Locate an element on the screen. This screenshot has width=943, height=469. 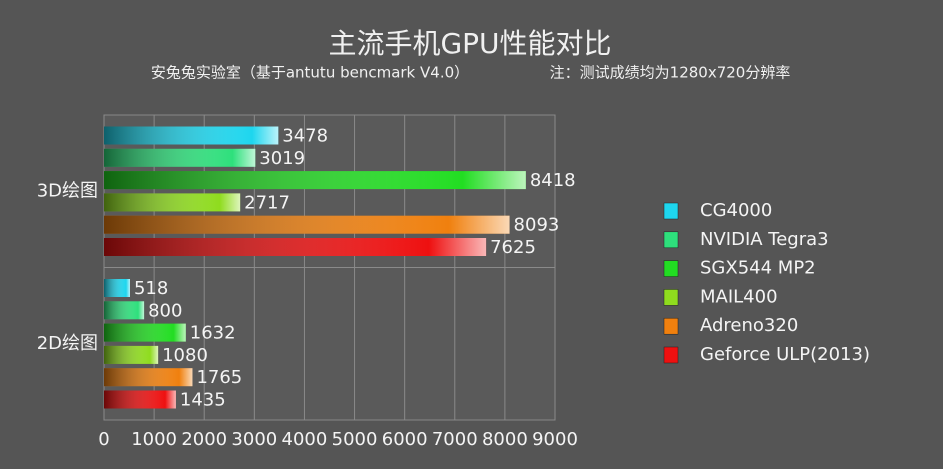
value-label: 1435 is located at coordinates (203, 400).